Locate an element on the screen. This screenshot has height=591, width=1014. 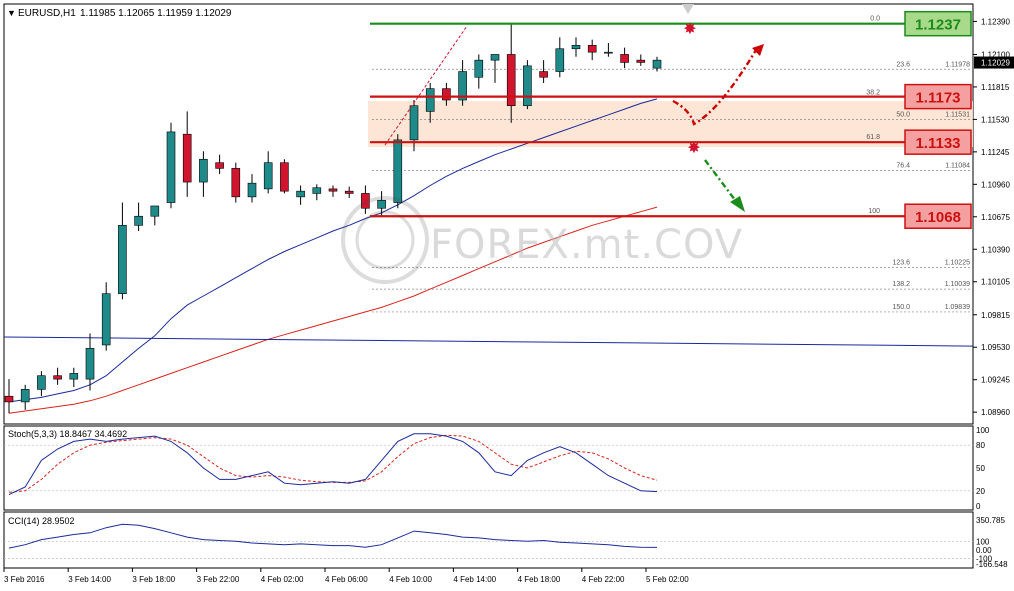
cci-title: CCI(14) 28.9502 is located at coordinates (41, 521).